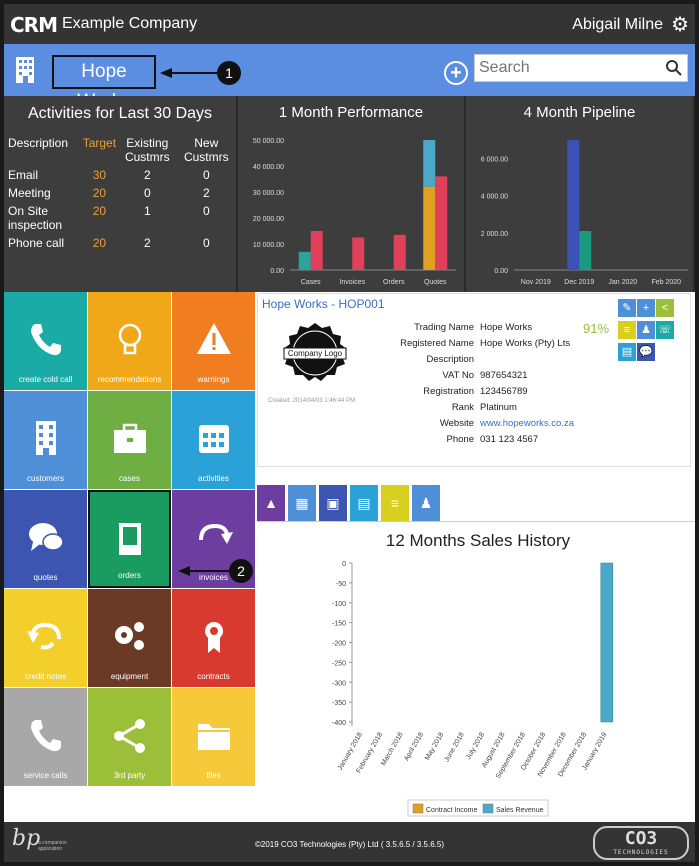 The image size is (699, 866). Describe the element at coordinates (434, 746) in the screenshot. I see `x-tick-label: May 2018` at that location.